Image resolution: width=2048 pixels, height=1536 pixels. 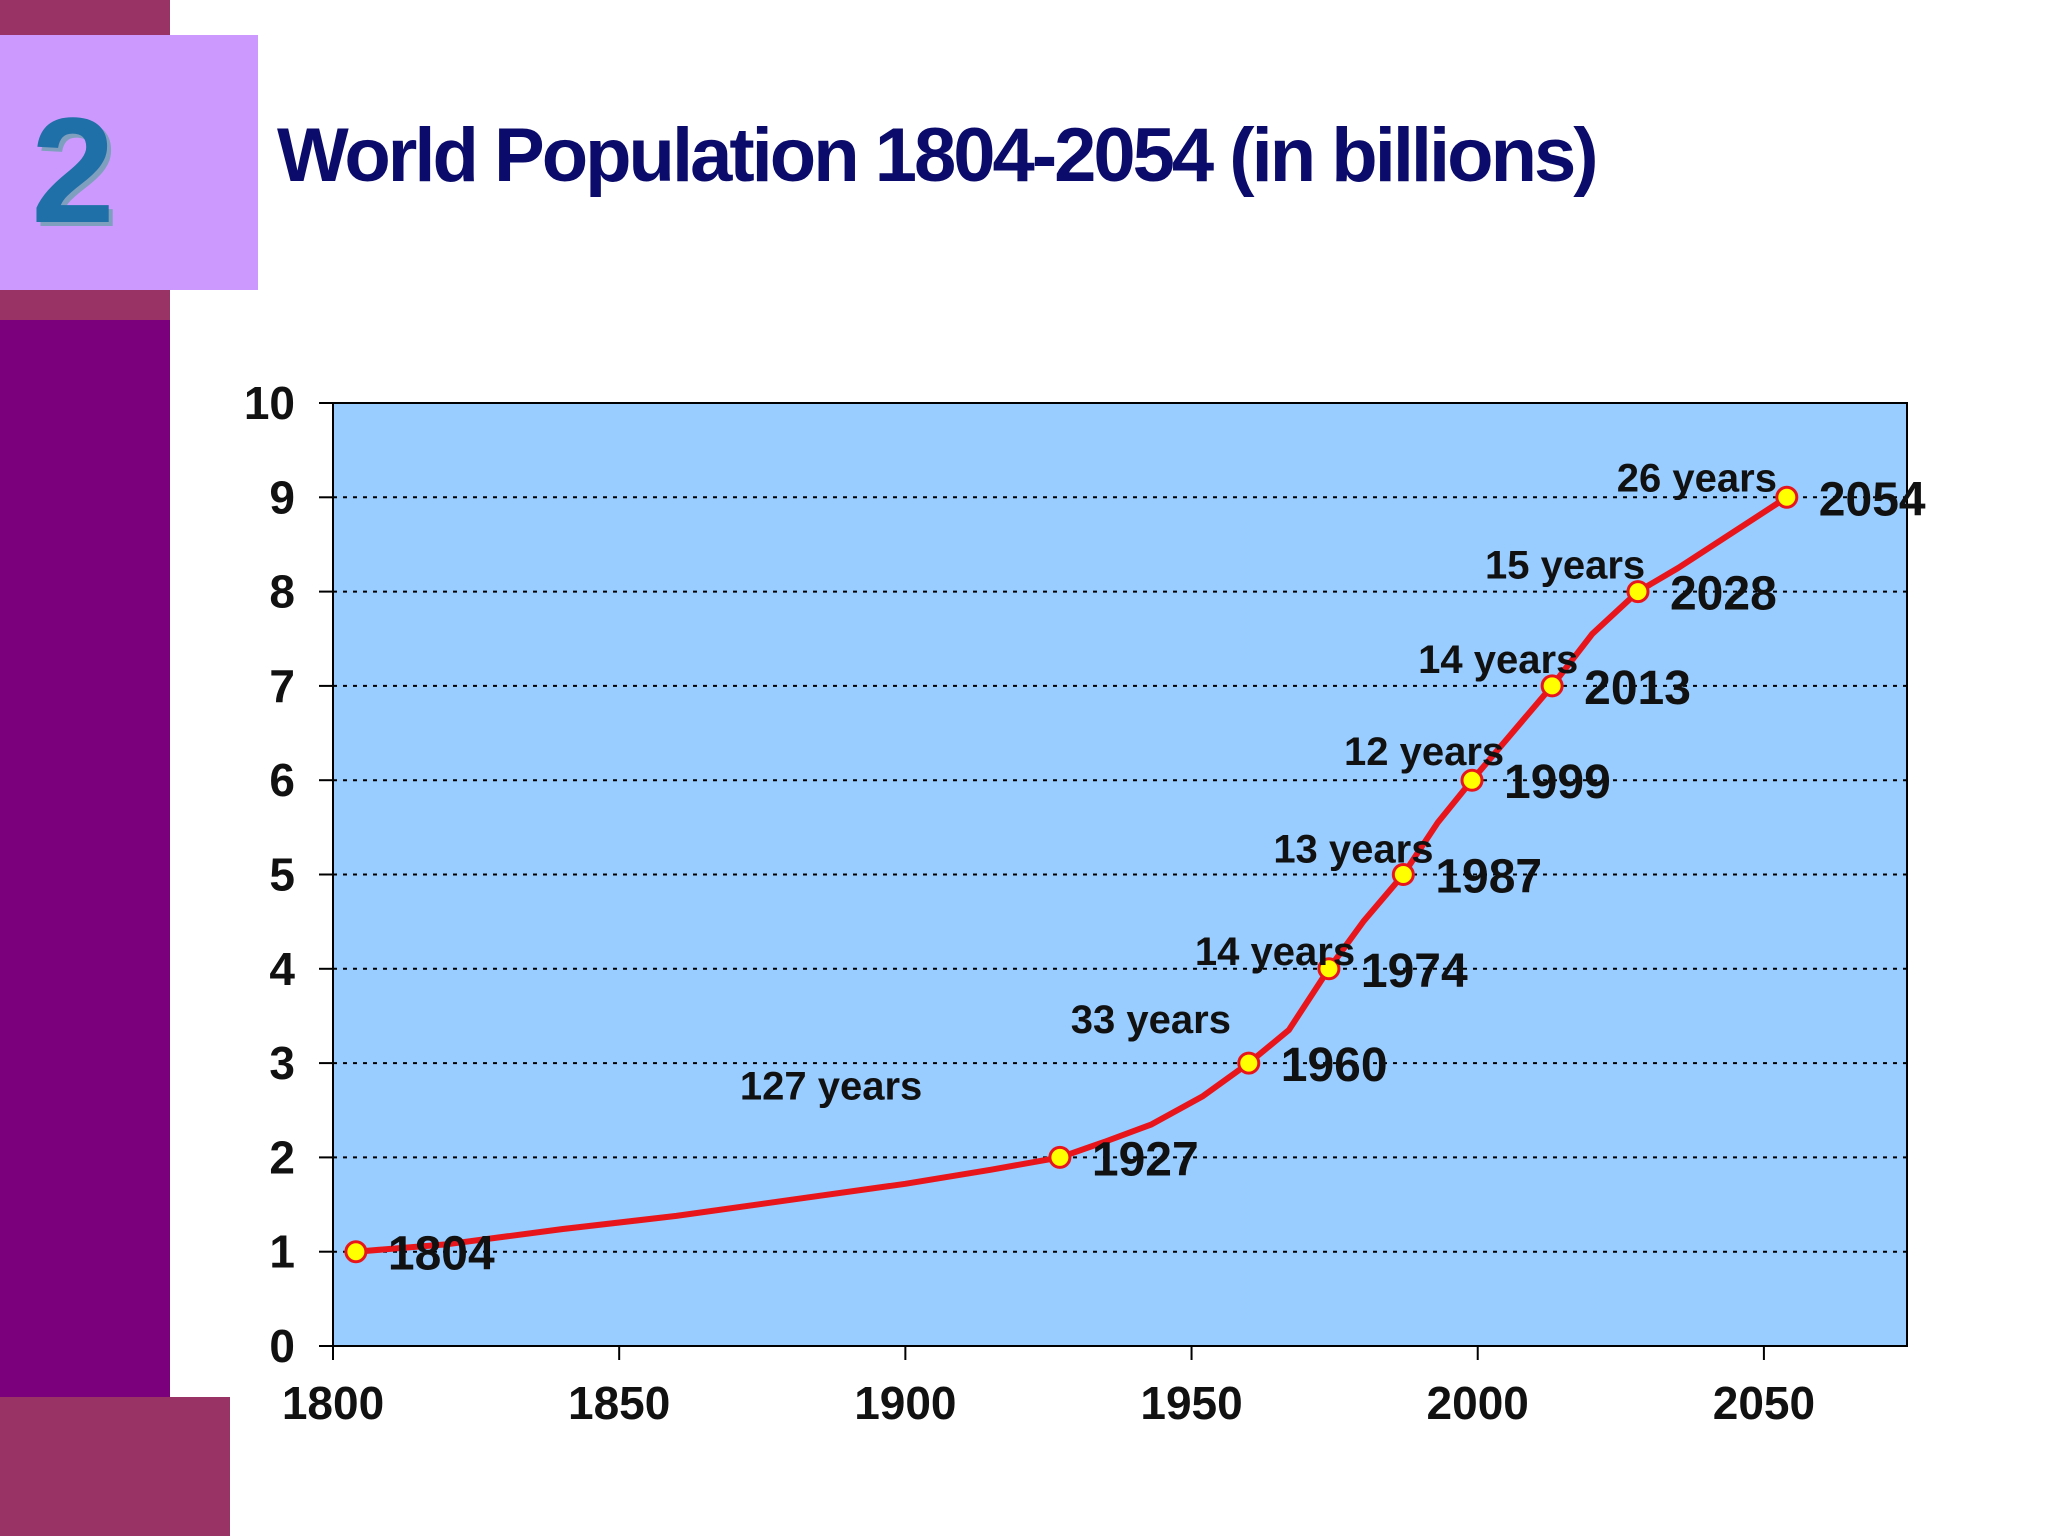 What do you see at coordinates (1353, 850) in the screenshot?
I see `interval-label: 13 years` at bounding box center [1353, 850].